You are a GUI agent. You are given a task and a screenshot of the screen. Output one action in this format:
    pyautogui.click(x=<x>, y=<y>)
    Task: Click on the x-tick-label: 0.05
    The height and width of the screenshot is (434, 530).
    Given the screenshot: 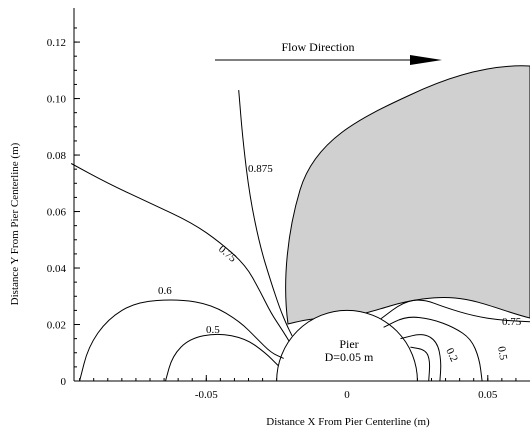 What is the action you would take?
    pyautogui.click(x=488, y=395)
    